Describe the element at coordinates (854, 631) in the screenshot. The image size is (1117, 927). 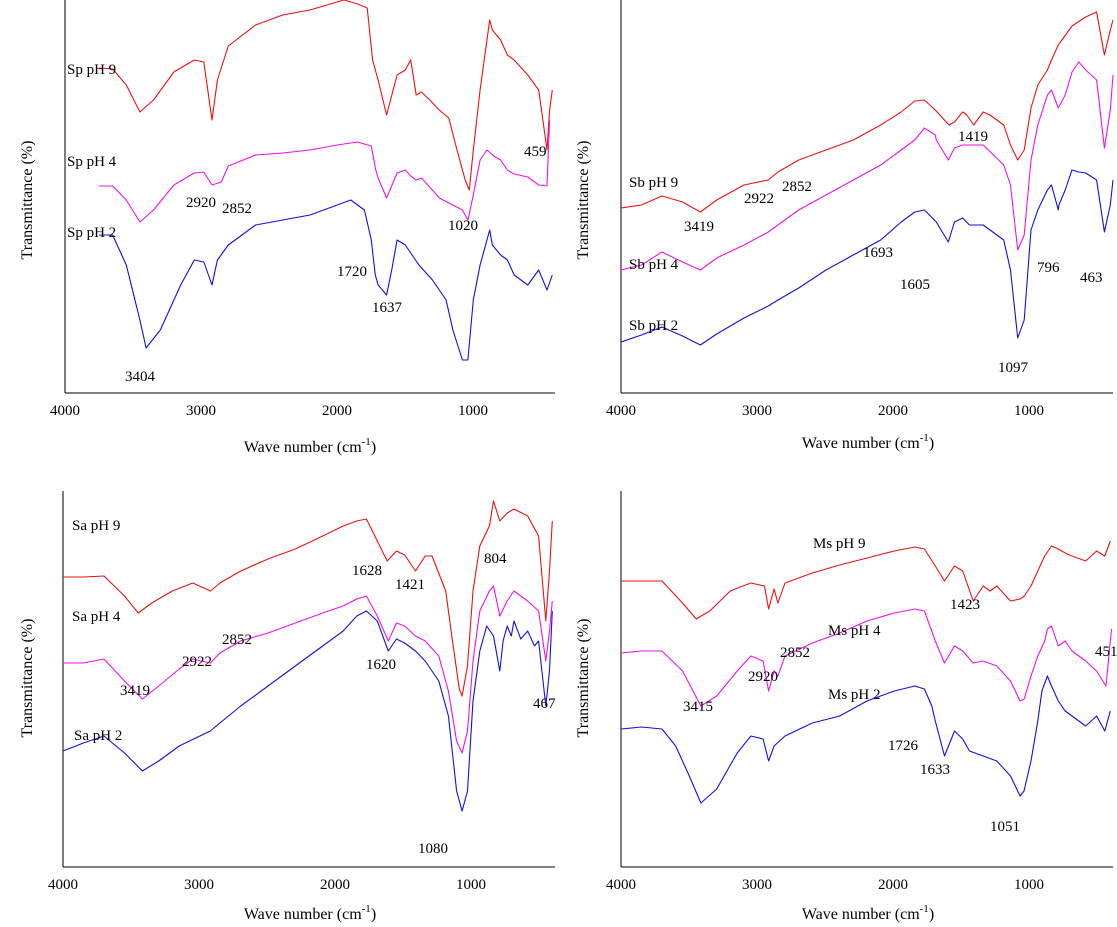
I see `series-label: Ms pH 4` at that location.